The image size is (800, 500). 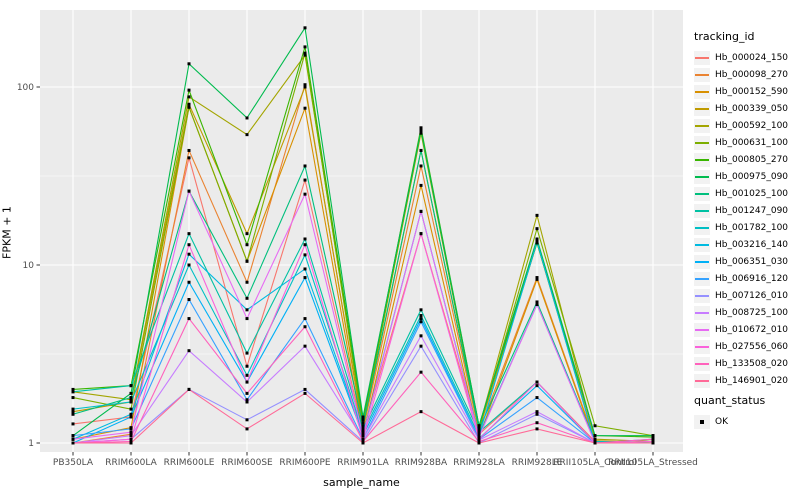 What do you see at coordinates (752, 176) in the screenshot?
I see `legend-entry-label: Hb_000975_090` at bounding box center [752, 176].